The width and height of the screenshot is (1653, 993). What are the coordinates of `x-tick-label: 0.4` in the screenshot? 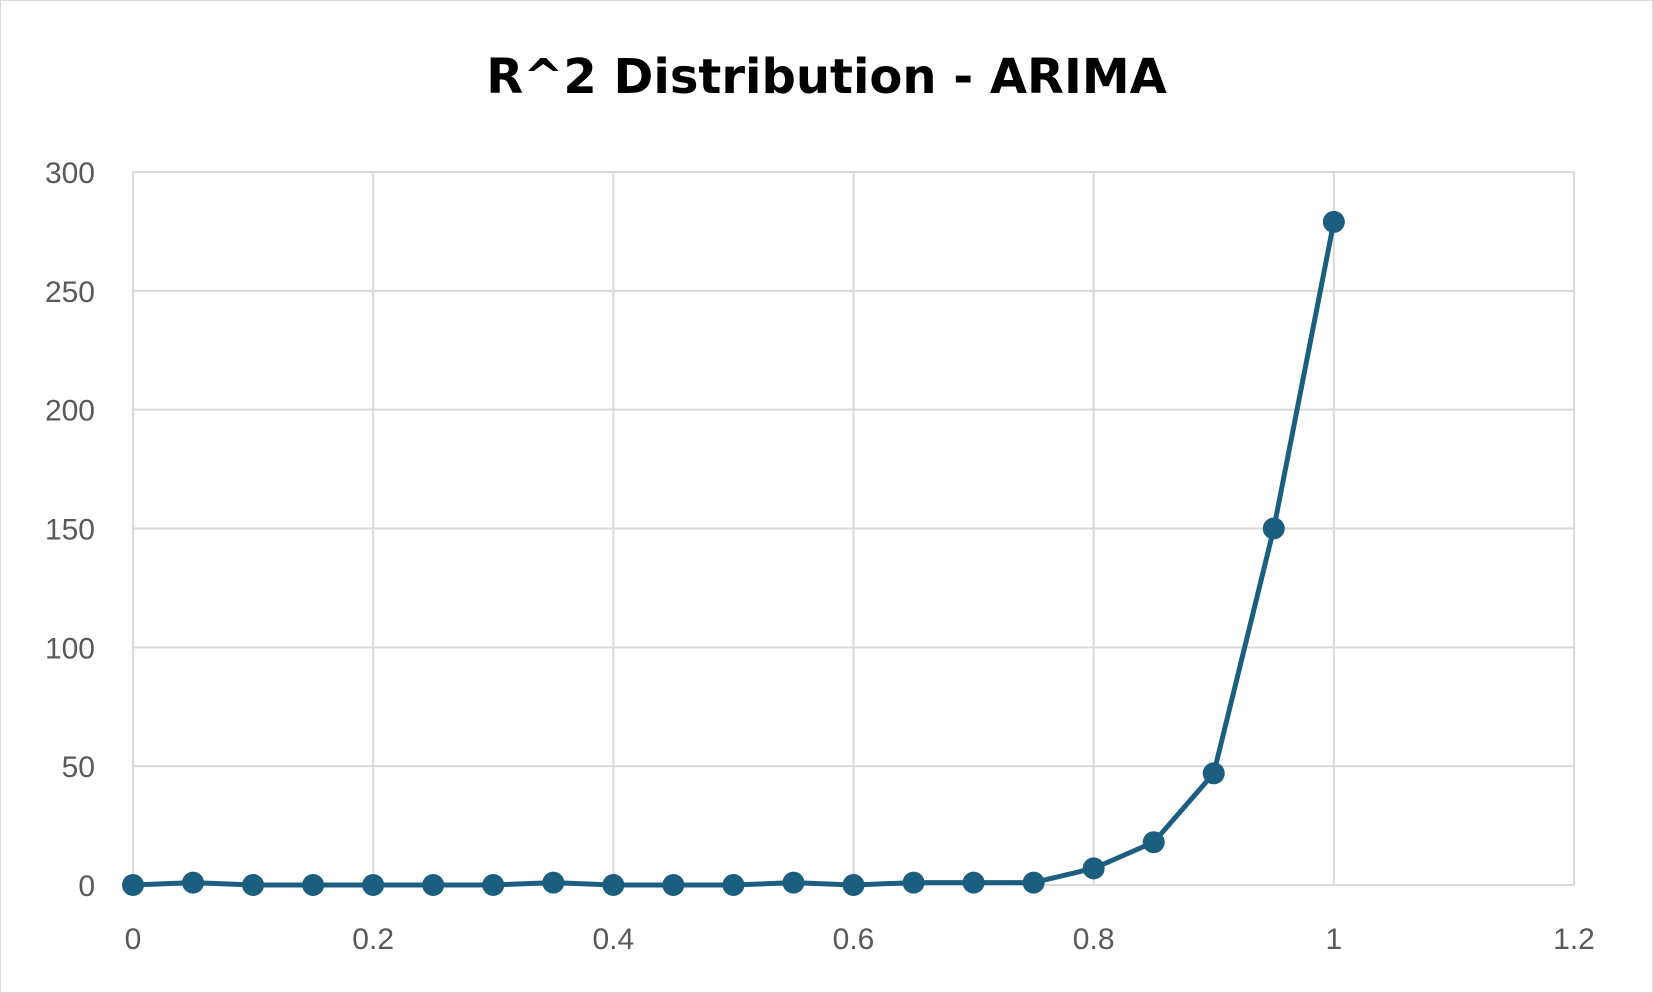 It's located at (613, 939).